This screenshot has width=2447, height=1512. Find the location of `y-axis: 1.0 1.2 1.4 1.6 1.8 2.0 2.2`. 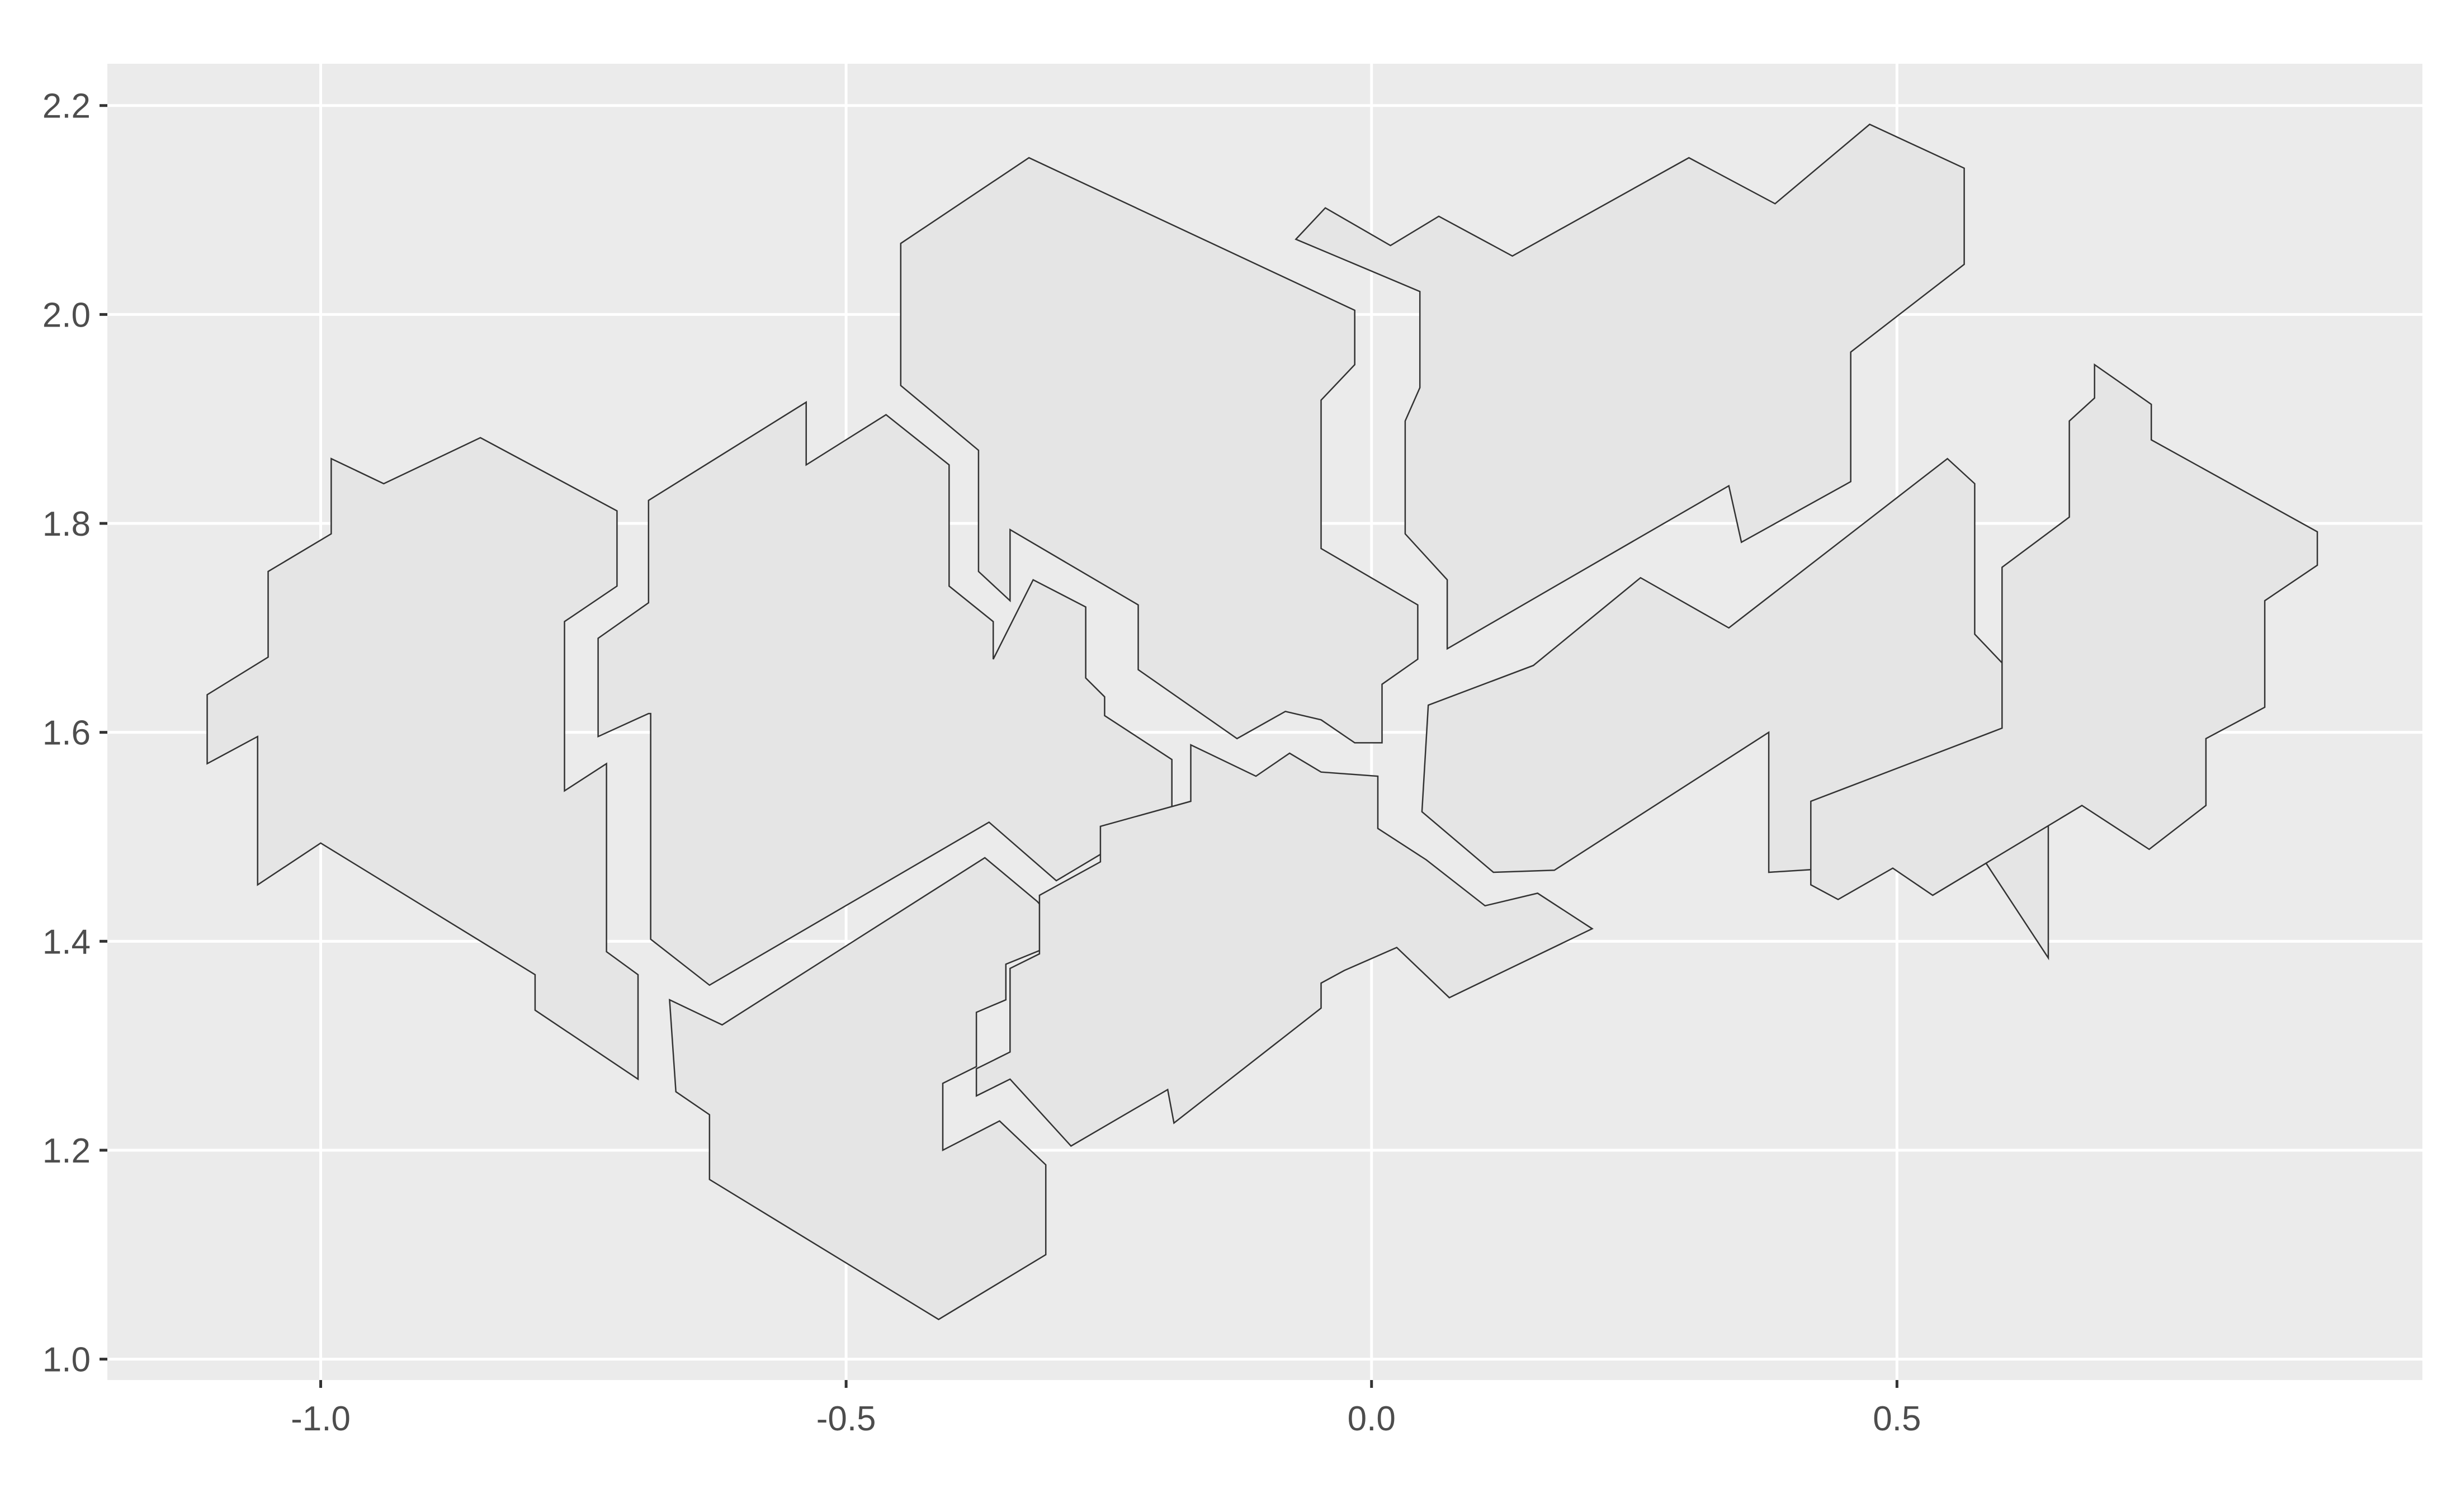

y-axis: 1.0 1.2 1.4 1.6 1.8 2.0 2.2 is located at coordinates (75, 733).